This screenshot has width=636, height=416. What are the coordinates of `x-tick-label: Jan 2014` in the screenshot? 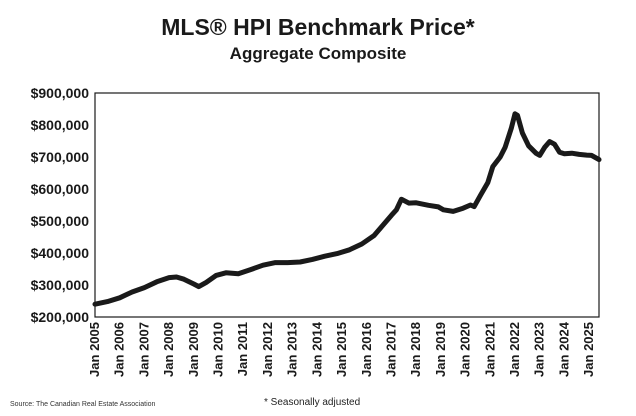 It's located at (316, 349).